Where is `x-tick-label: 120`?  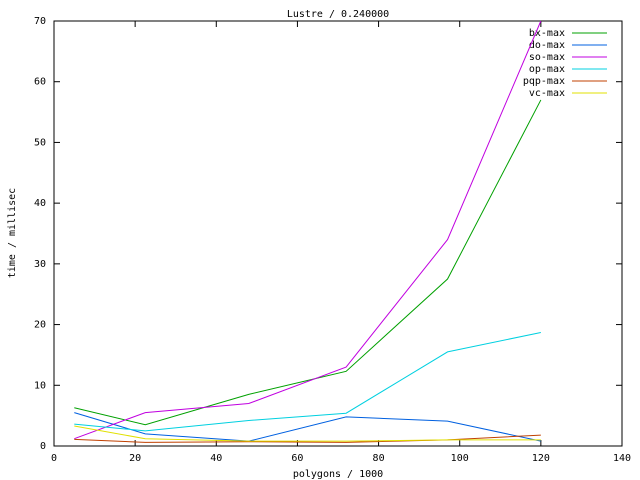 x-tick-label: 120 is located at coordinates (541, 458).